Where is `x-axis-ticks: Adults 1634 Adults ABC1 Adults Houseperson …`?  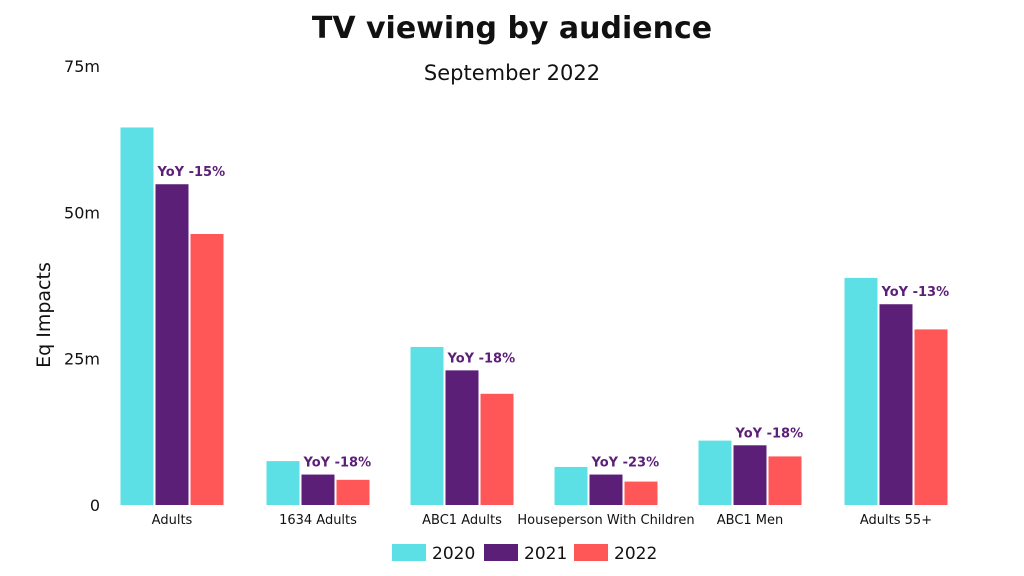
x-axis-ticks: Adults 1634 Adults ABC1 Adults Houseperson … is located at coordinates (542, 520).